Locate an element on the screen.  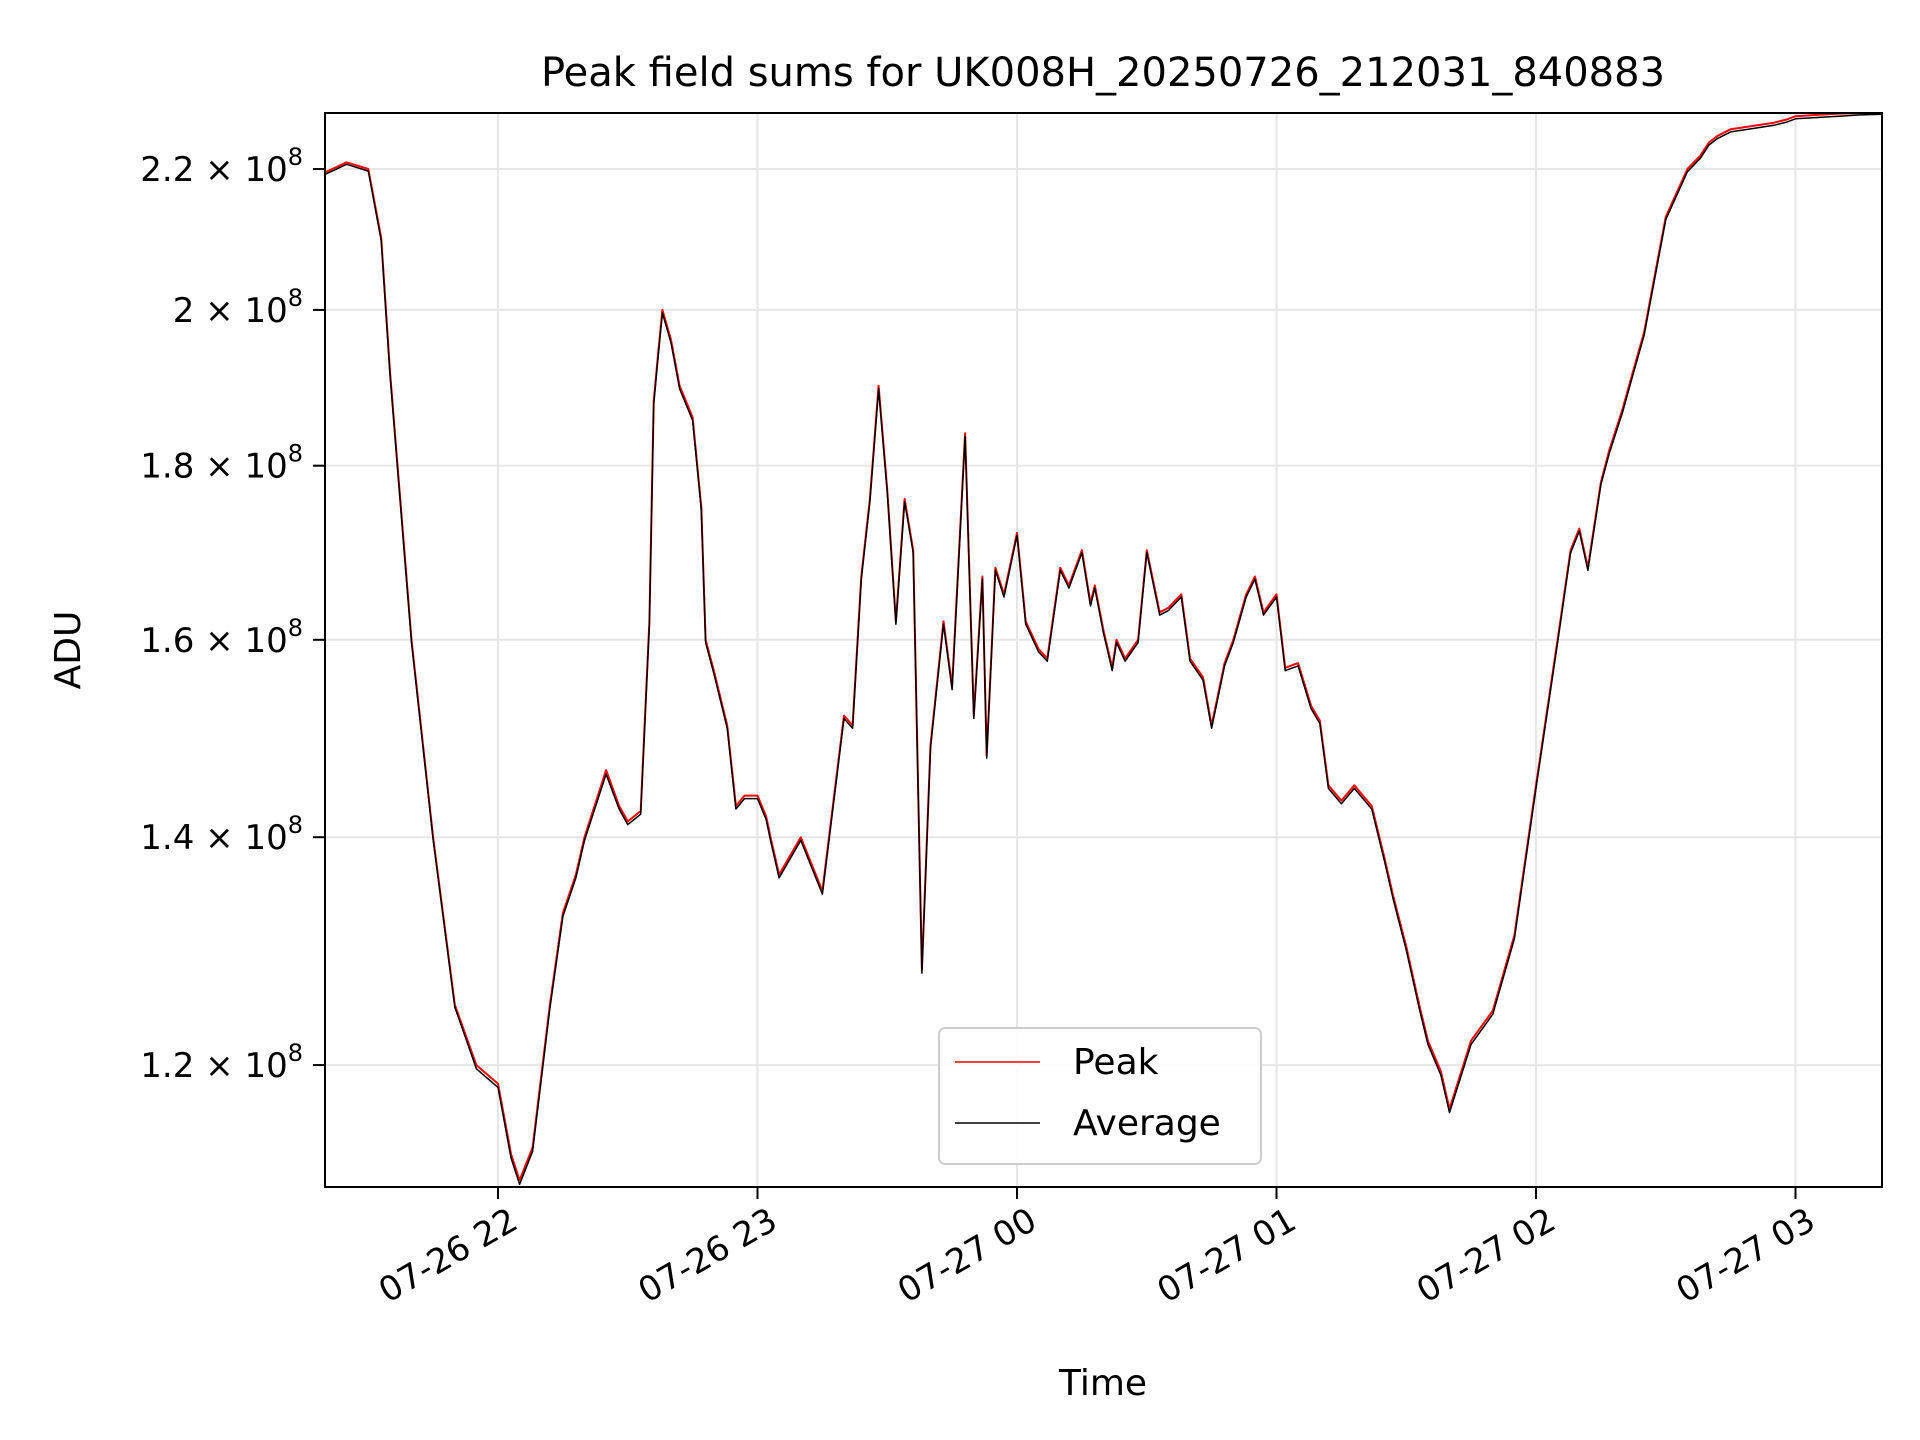
y-tick-label: 1.2 × 108 is located at coordinates (221, 1062).